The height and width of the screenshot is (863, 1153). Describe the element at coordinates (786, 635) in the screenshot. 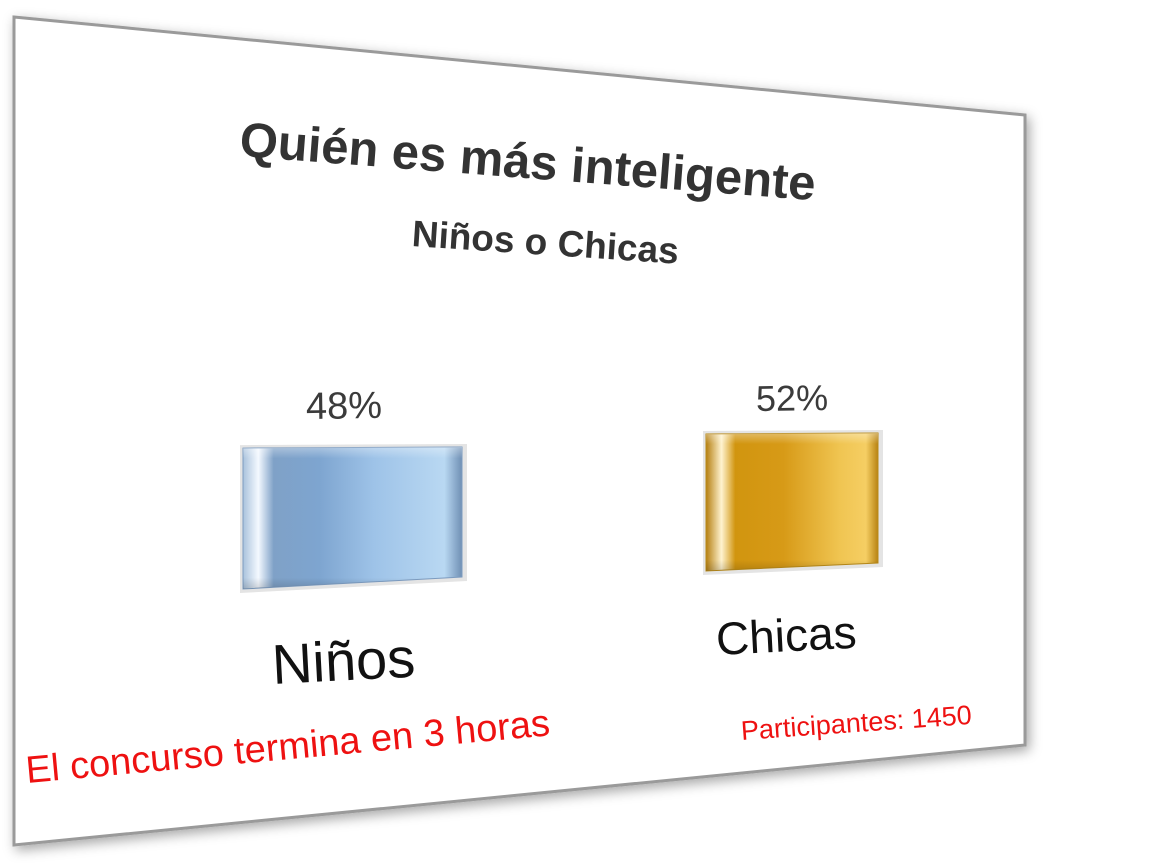

I see `category-label-chicas: Chicas` at that location.